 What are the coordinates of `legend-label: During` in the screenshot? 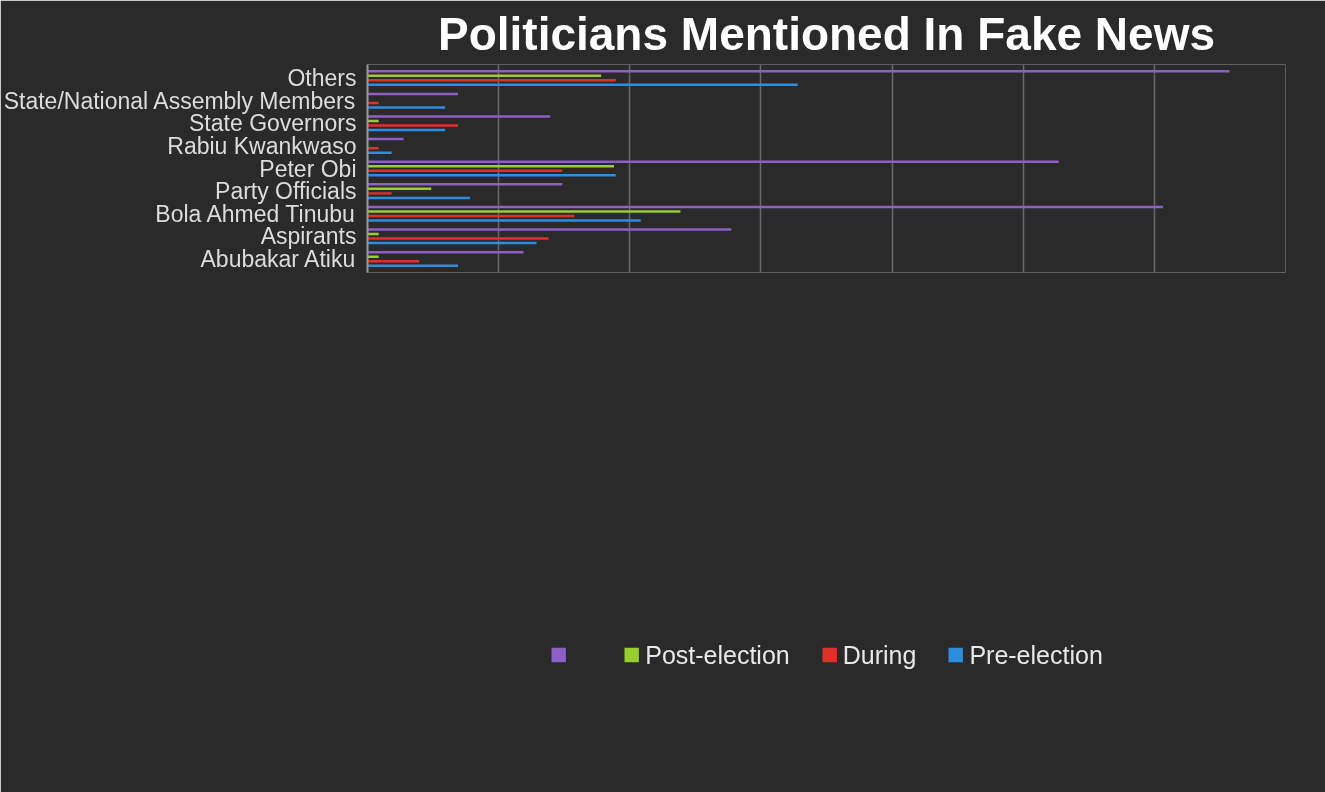 It's located at (879, 655).